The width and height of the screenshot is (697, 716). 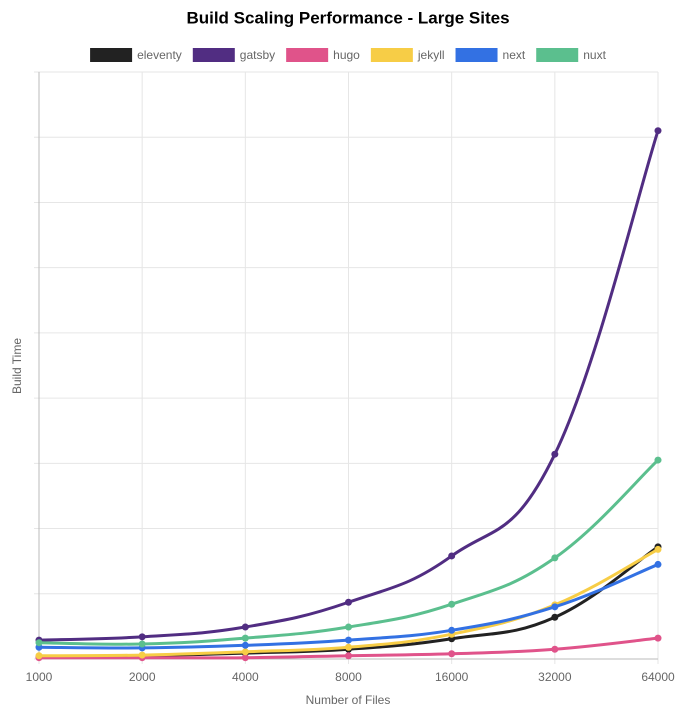 I want to click on legend-label: eleventy, so click(x=159, y=55).